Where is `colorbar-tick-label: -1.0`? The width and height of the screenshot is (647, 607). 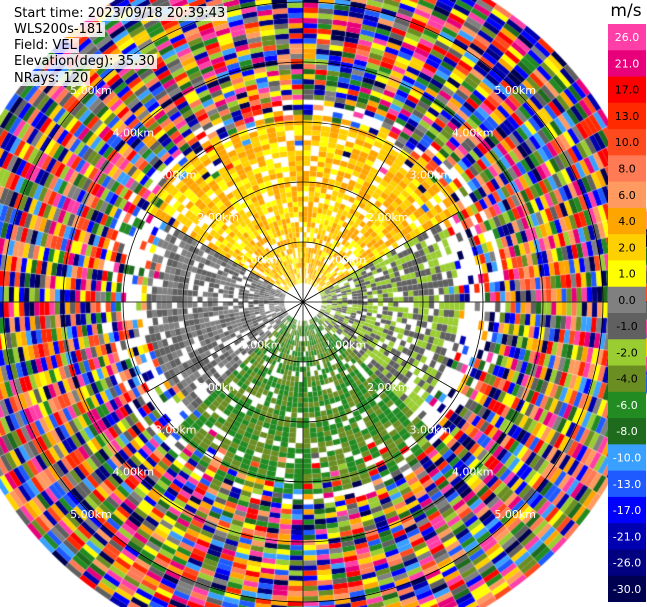
colorbar-tick-label: -1.0 is located at coordinates (626, 326).